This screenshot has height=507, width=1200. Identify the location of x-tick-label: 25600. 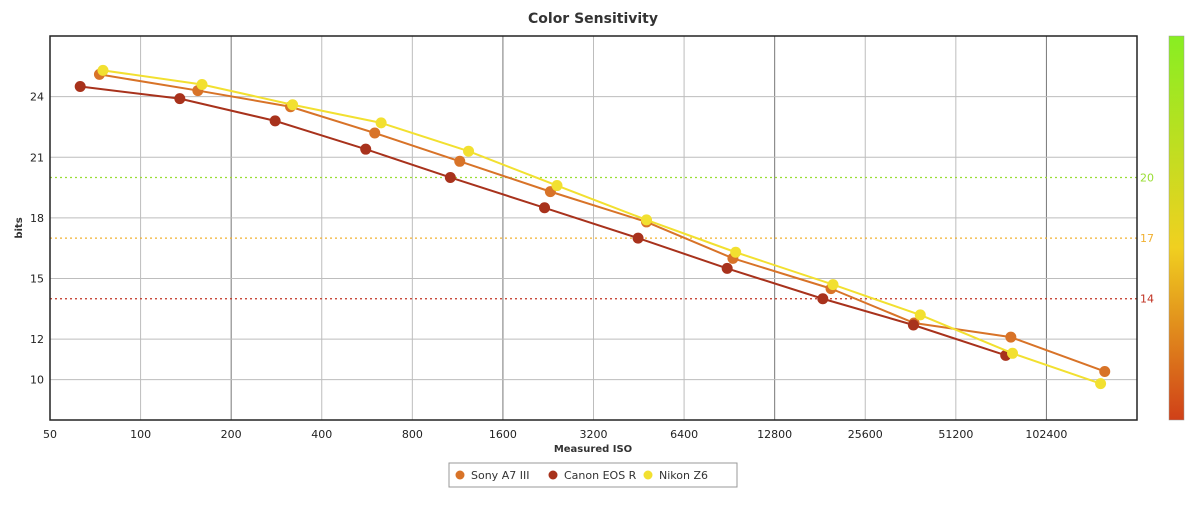
(865, 434).